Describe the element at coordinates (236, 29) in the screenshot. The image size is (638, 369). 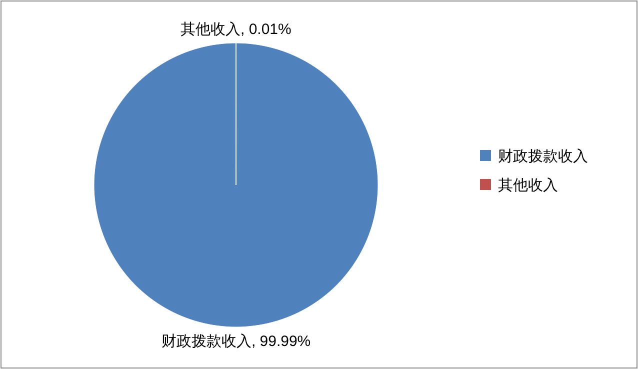
I see `data-label: 其他收入, 0.01%` at that location.